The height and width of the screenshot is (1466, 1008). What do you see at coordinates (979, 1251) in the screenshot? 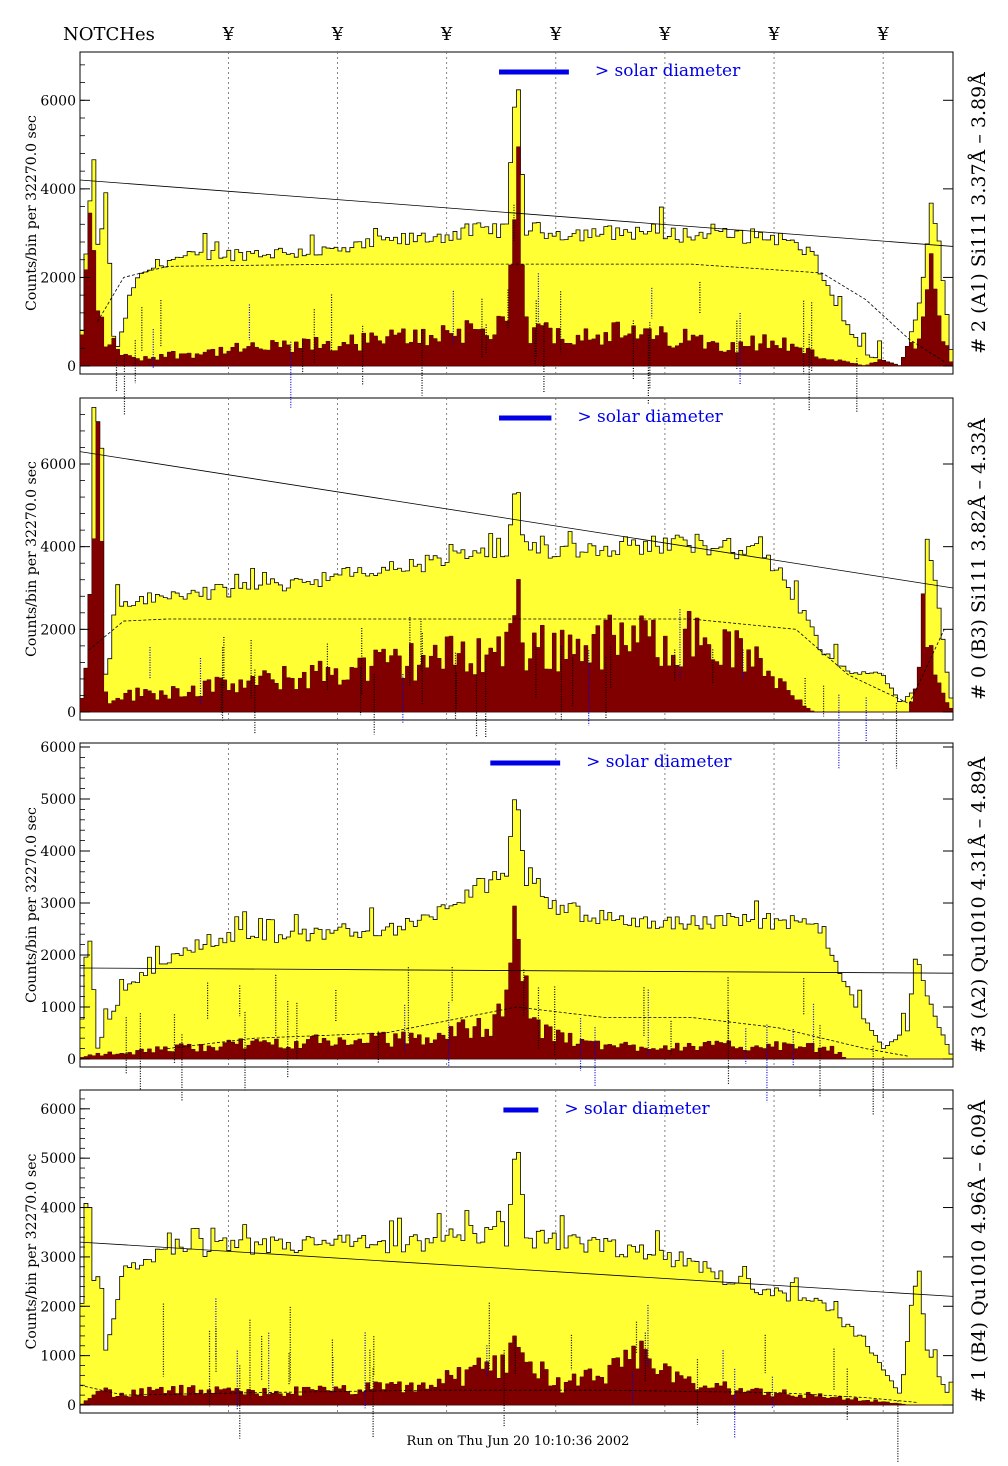
I see `panel-label: # 1 (B4) Qu1010 4.96Å – 6.09Å` at bounding box center [979, 1251].